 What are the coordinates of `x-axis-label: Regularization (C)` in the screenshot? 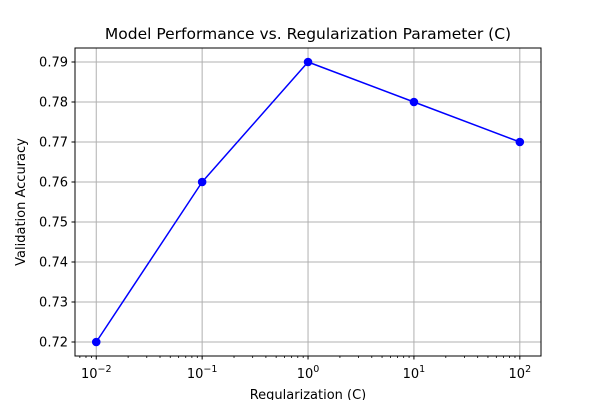 It's located at (308, 394).